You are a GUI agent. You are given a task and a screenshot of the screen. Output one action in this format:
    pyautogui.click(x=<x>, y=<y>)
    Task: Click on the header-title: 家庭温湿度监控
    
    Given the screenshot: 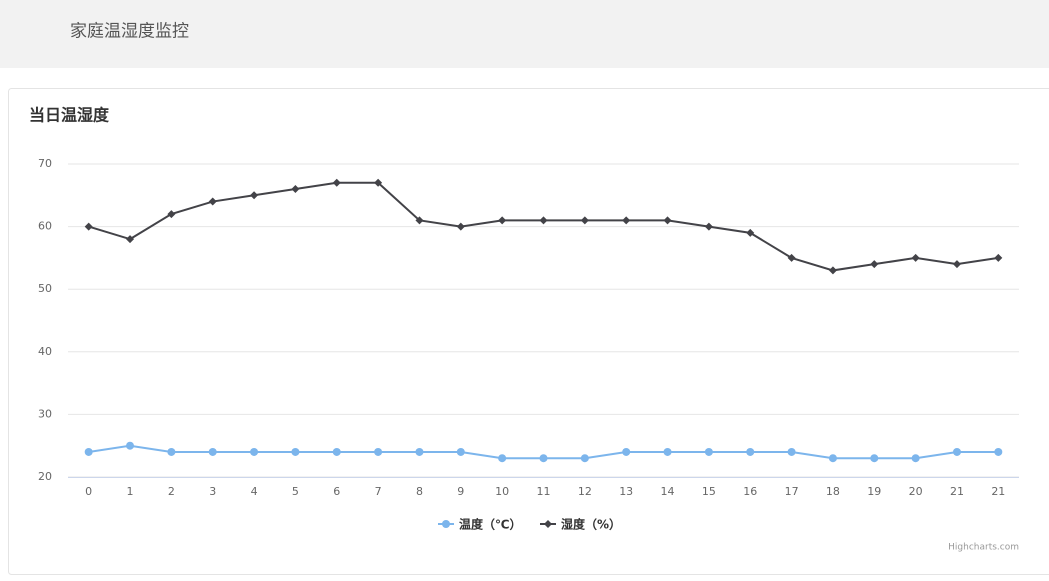 What is the action you would take?
    pyautogui.click(x=129, y=32)
    